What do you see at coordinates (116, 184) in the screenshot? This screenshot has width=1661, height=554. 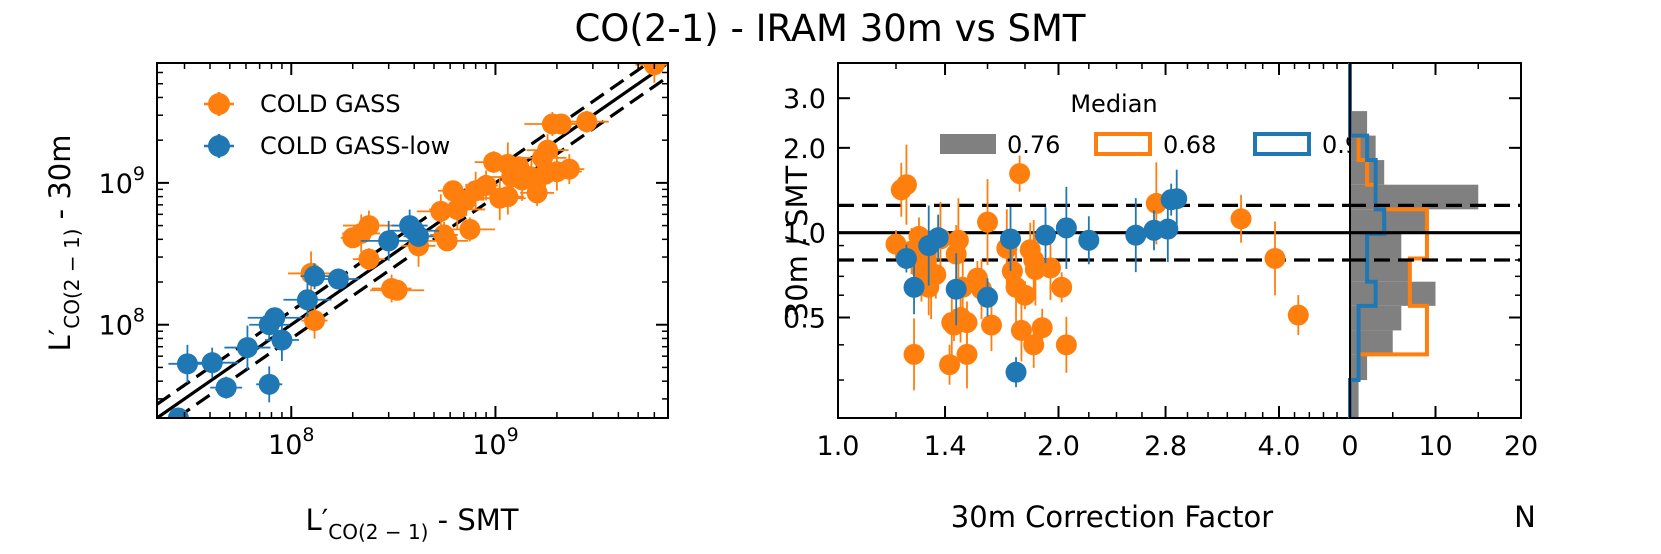 I see `panel-a-y-tick-label-1-base: 10` at bounding box center [116, 184].